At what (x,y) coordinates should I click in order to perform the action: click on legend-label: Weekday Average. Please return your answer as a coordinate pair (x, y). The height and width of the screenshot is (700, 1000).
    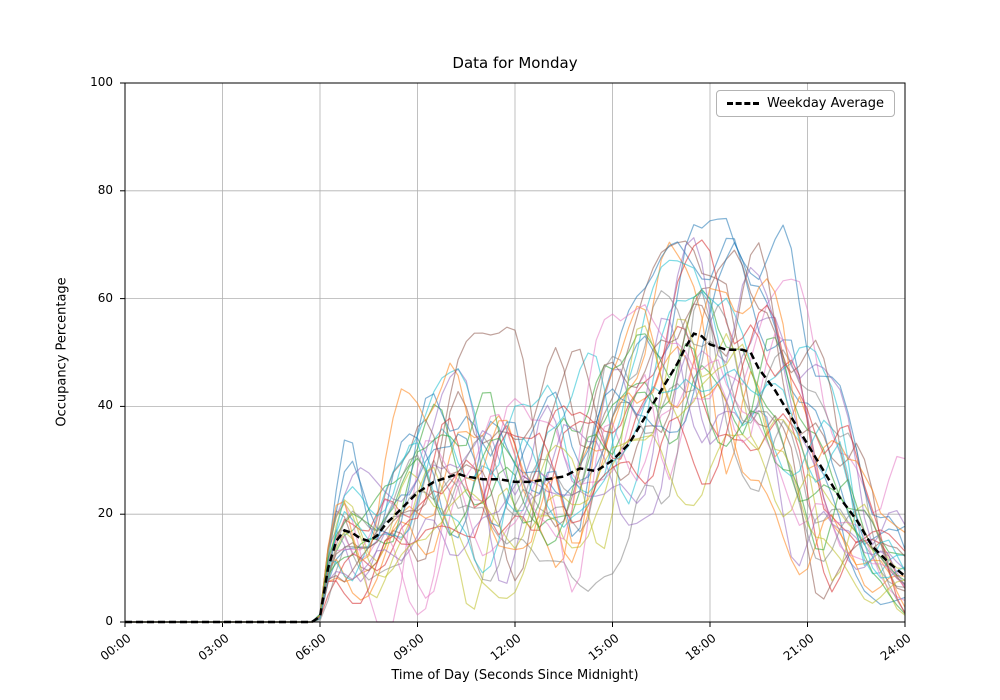
    Looking at the image, I should click on (825, 103).